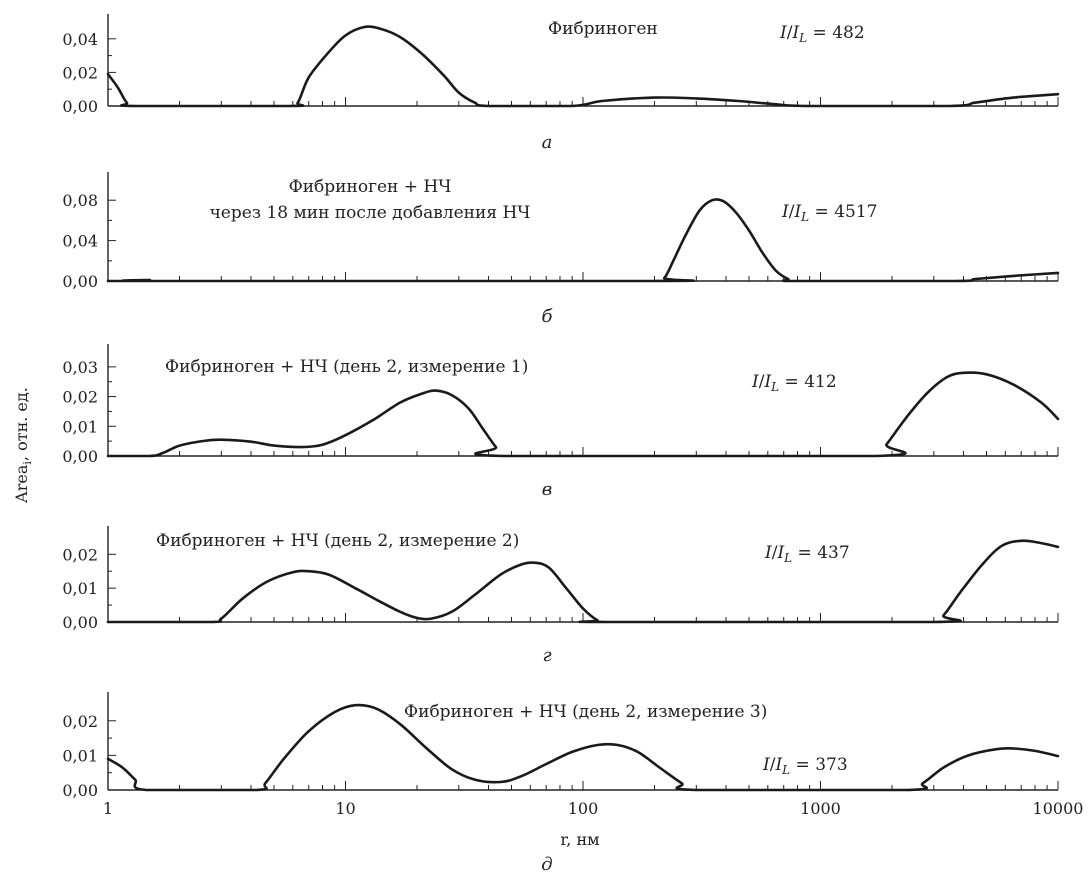 The image size is (1089, 879). I want to click on ratio-value: 412, so click(820, 382).